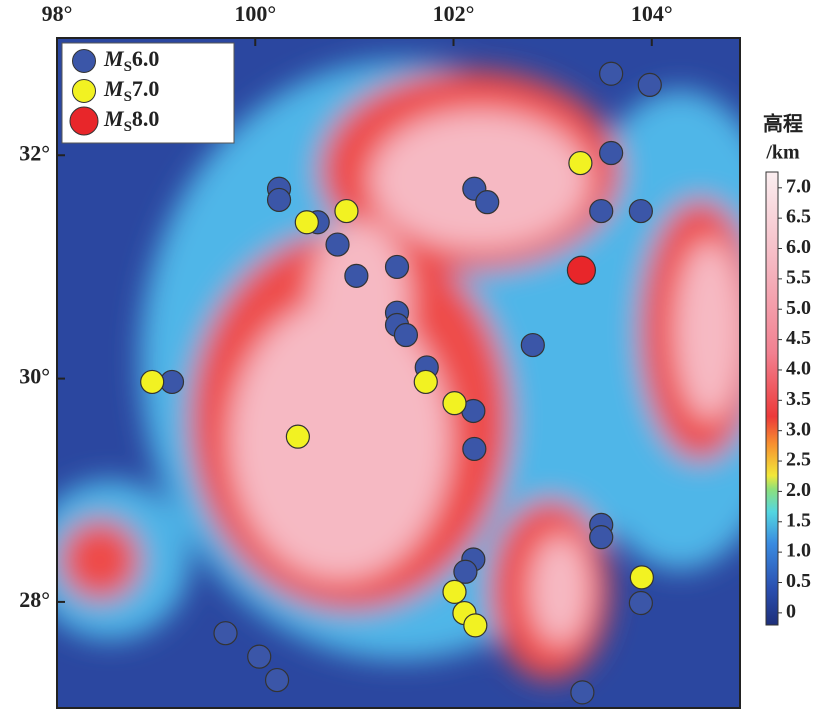  I want to click on colorbar-tick-label: 7.0, so click(798, 186).